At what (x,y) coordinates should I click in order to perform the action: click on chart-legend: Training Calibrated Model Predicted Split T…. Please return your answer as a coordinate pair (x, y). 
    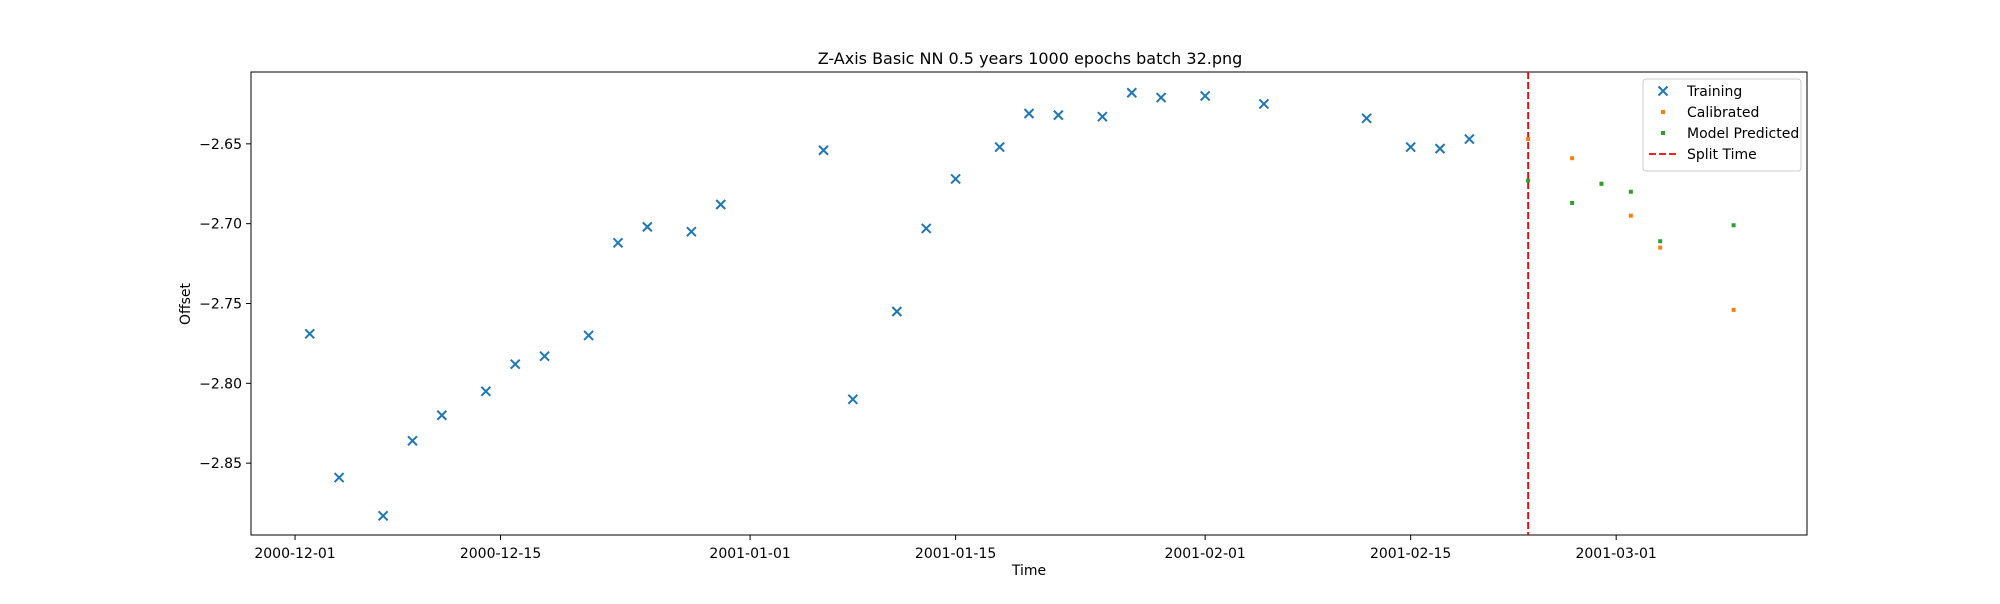
    Looking at the image, I should click on (1722, 125).